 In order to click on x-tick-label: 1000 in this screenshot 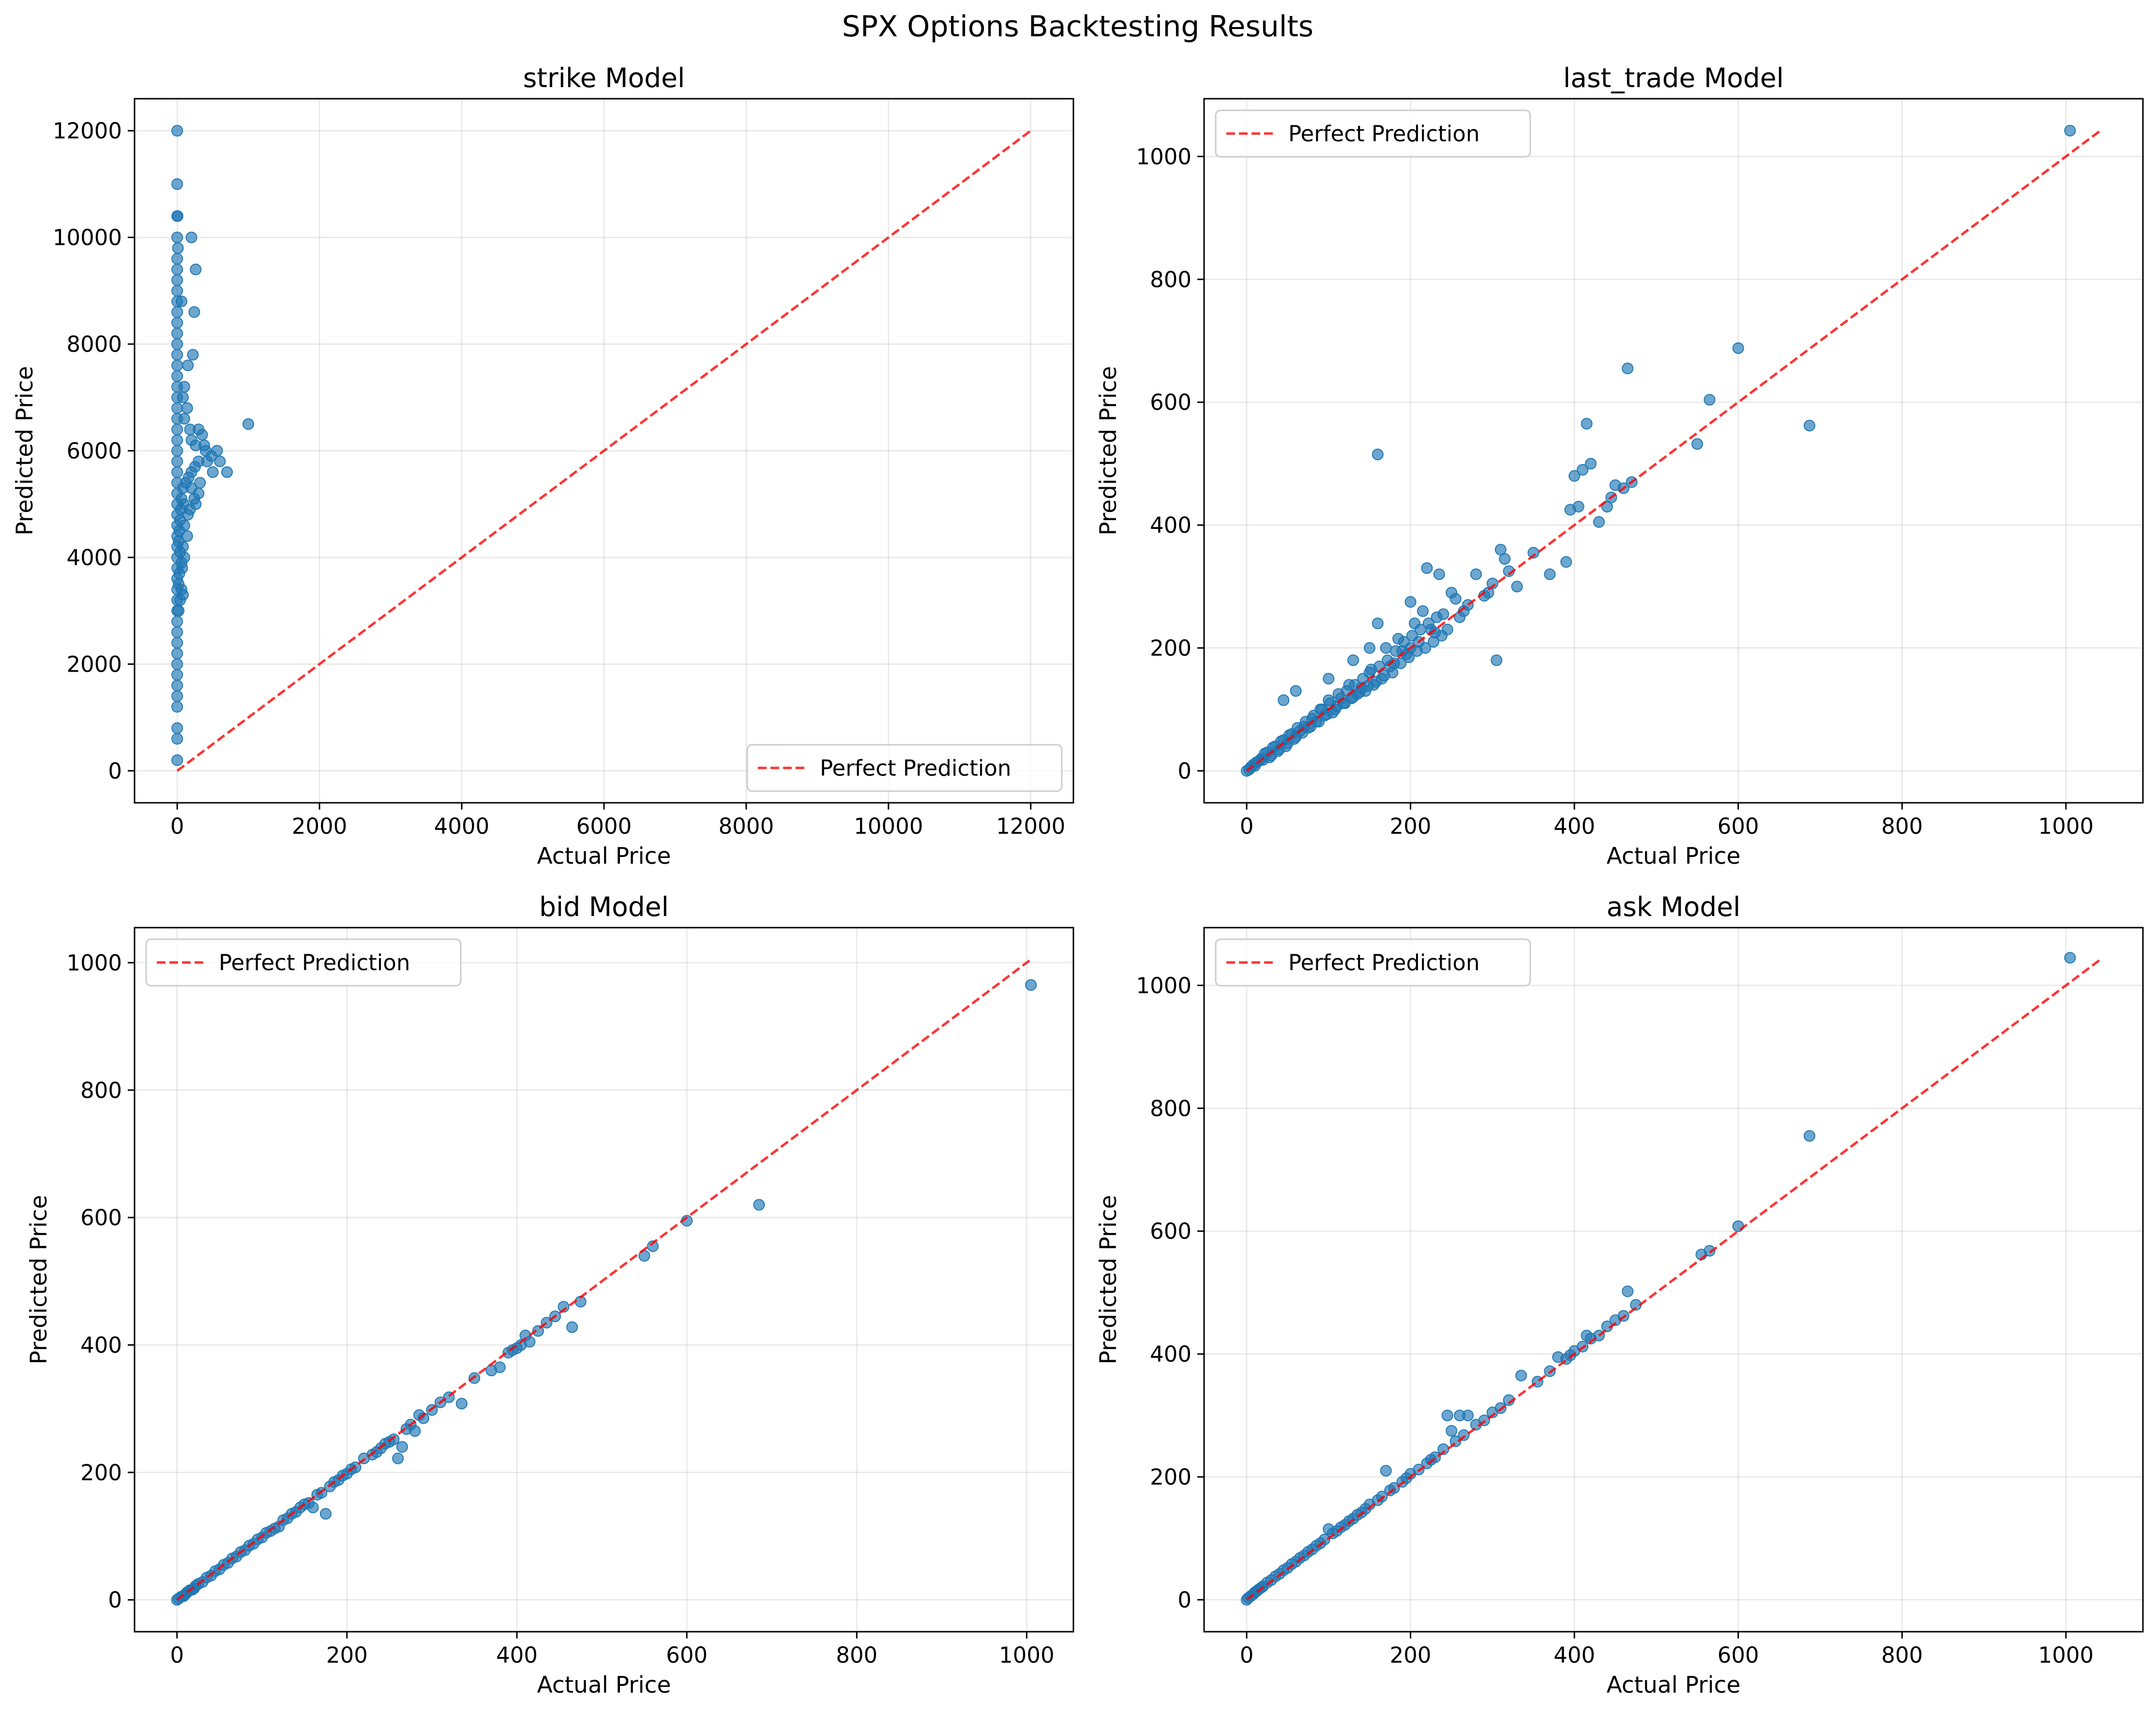, I will do `click(1027, 1655)`.